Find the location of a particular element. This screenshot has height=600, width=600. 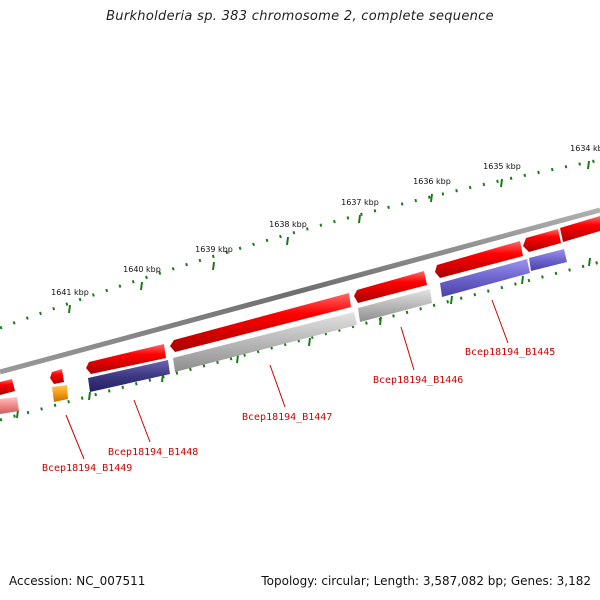

gene-arrow-b1448 is located at coordinates (126, 359).